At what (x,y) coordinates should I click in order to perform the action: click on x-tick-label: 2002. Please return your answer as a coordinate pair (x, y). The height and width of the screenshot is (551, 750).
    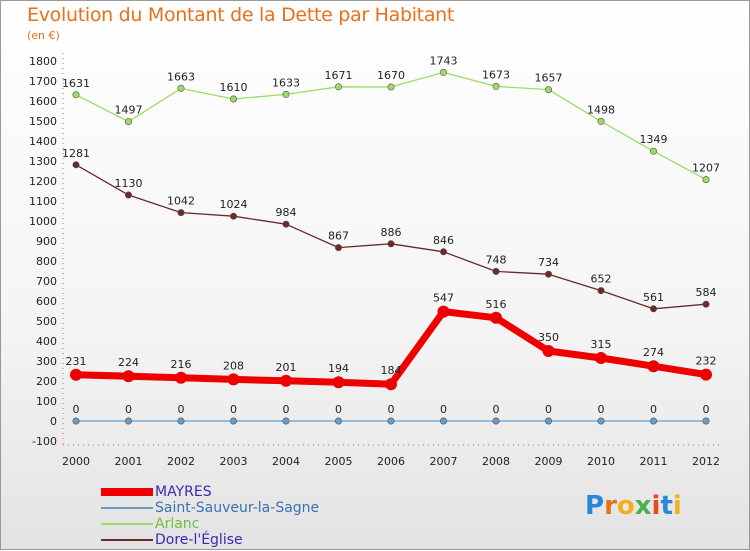
    Looking at the image, I should click on (181, 461).